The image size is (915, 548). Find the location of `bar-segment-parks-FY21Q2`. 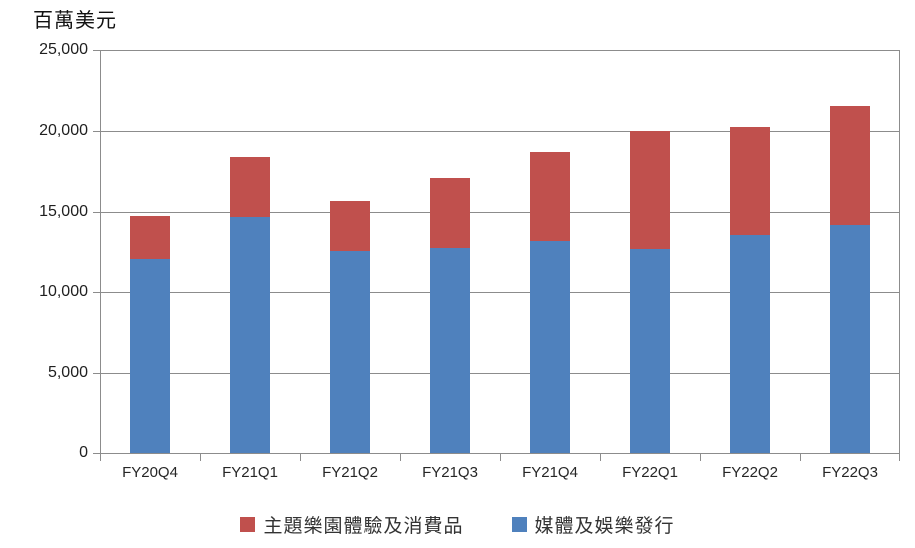

bar-segment-parks-FY21Q2 is located at coordinates (350, 225).